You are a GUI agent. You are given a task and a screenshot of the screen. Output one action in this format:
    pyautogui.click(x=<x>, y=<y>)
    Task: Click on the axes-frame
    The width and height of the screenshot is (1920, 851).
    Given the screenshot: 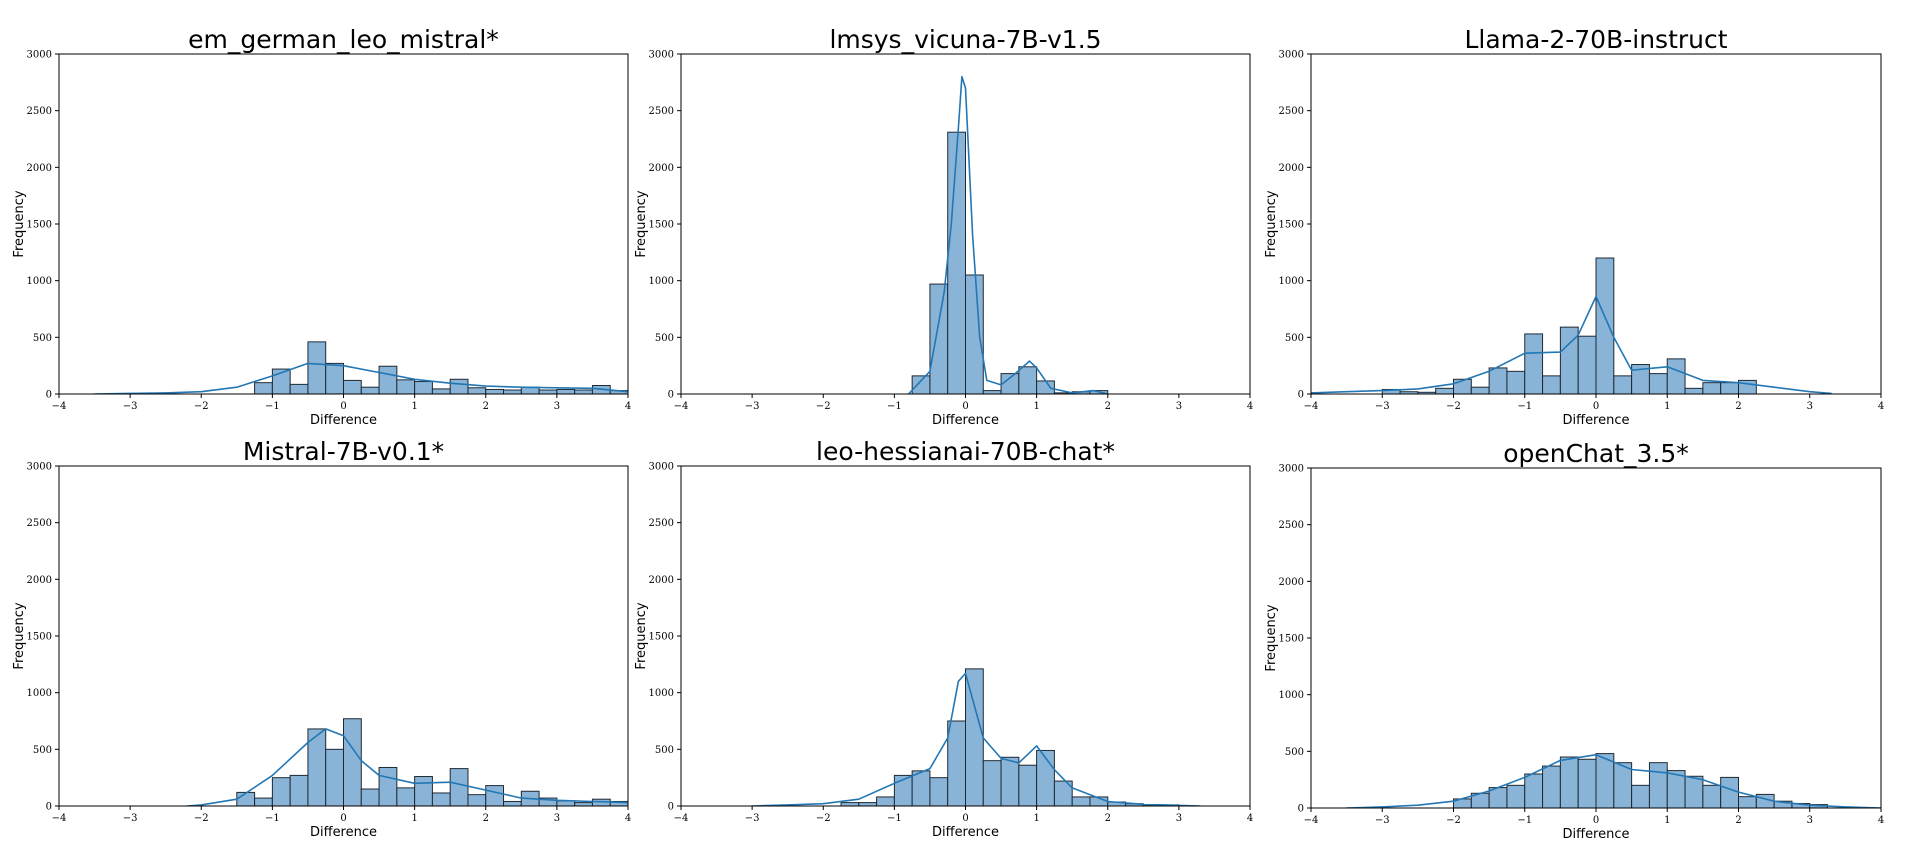 What is the action you would take?
    pyautogui.click(x=343, y=224)
    